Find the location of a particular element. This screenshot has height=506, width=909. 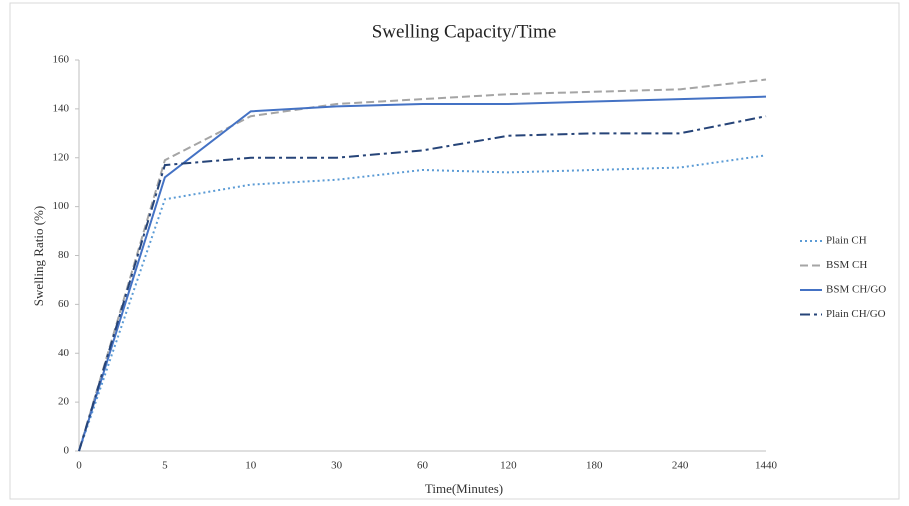

y-tick-label: 100 is located at coordinates (61, 206).